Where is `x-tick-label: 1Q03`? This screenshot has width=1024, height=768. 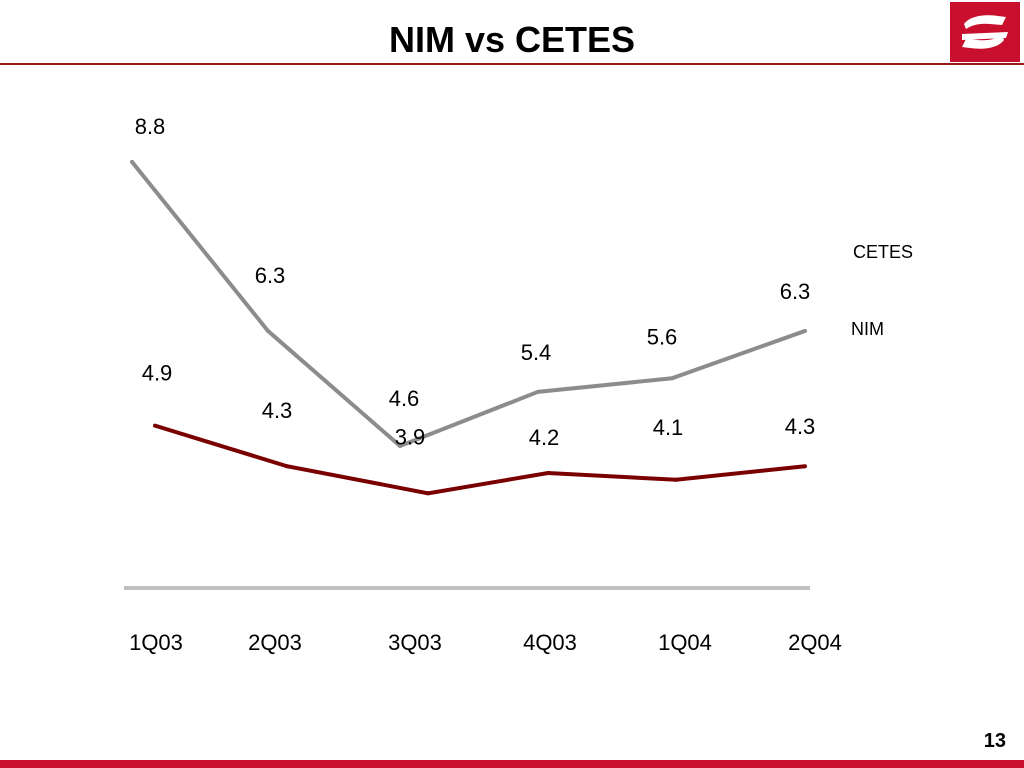 x-tick-label: 1Q03 is located at coordinates (156, 642).